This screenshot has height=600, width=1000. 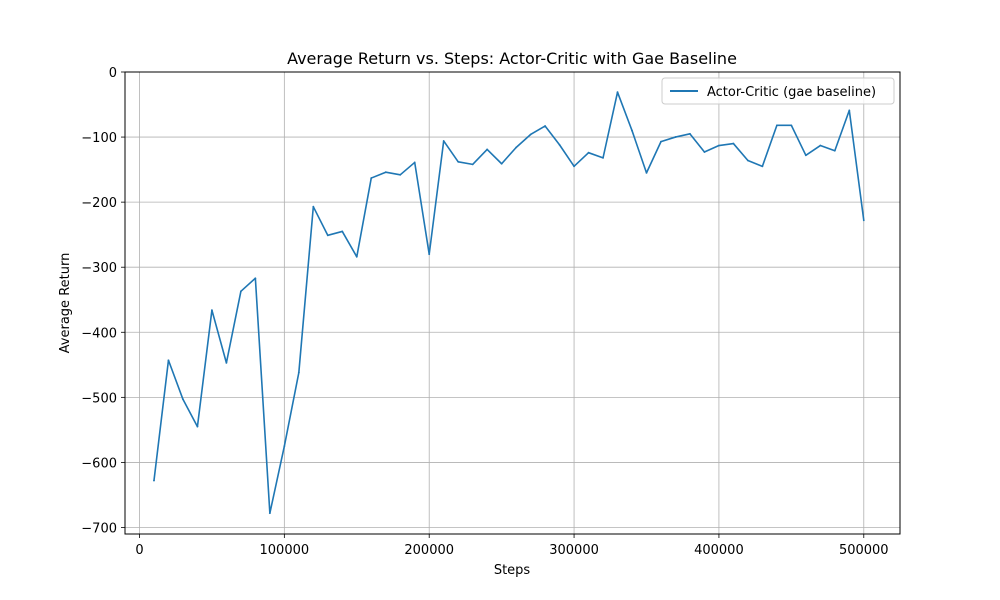 I want to click on x-tick-label: 0, so click(x=139, y=550).